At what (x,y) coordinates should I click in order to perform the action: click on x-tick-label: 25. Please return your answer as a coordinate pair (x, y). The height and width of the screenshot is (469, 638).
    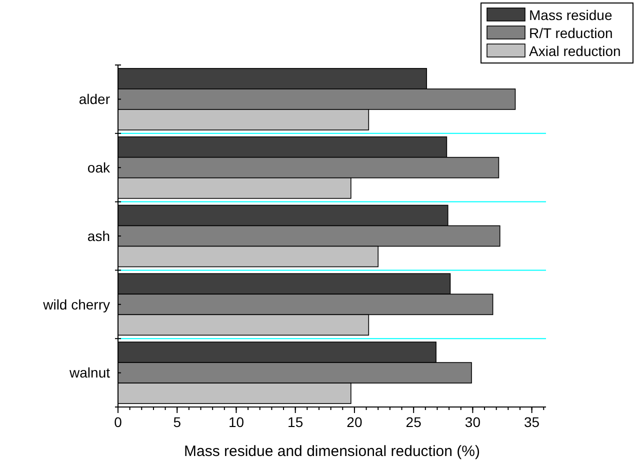
    Looking at the image, I should click on (414, 422).